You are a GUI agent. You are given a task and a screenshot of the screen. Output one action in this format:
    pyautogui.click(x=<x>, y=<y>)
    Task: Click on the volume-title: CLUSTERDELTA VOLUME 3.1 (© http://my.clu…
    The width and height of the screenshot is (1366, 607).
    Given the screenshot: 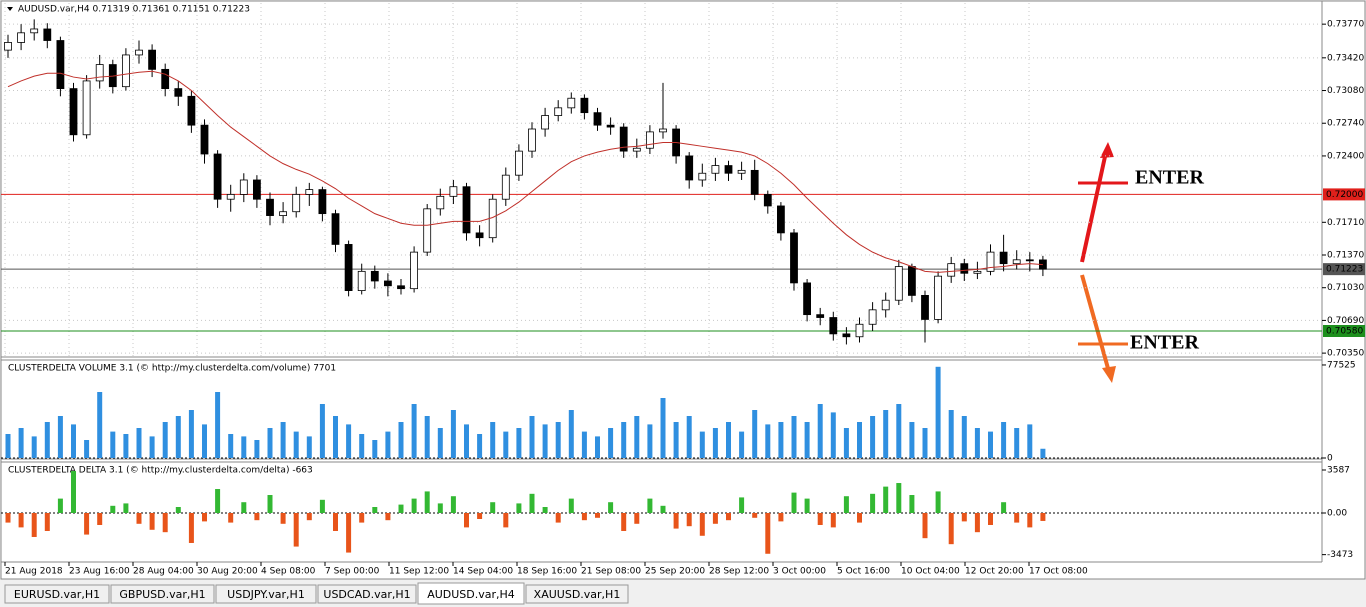 What is the action you would take?
    pyautogui.click(x=172, y=369)
    